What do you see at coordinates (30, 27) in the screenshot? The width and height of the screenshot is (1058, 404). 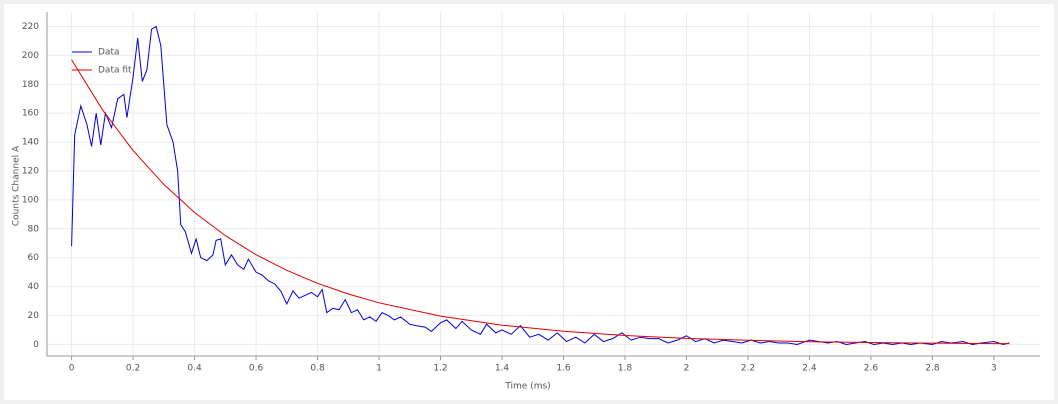 I see `y-tick-label: 220` at bounding box center [30, 27].